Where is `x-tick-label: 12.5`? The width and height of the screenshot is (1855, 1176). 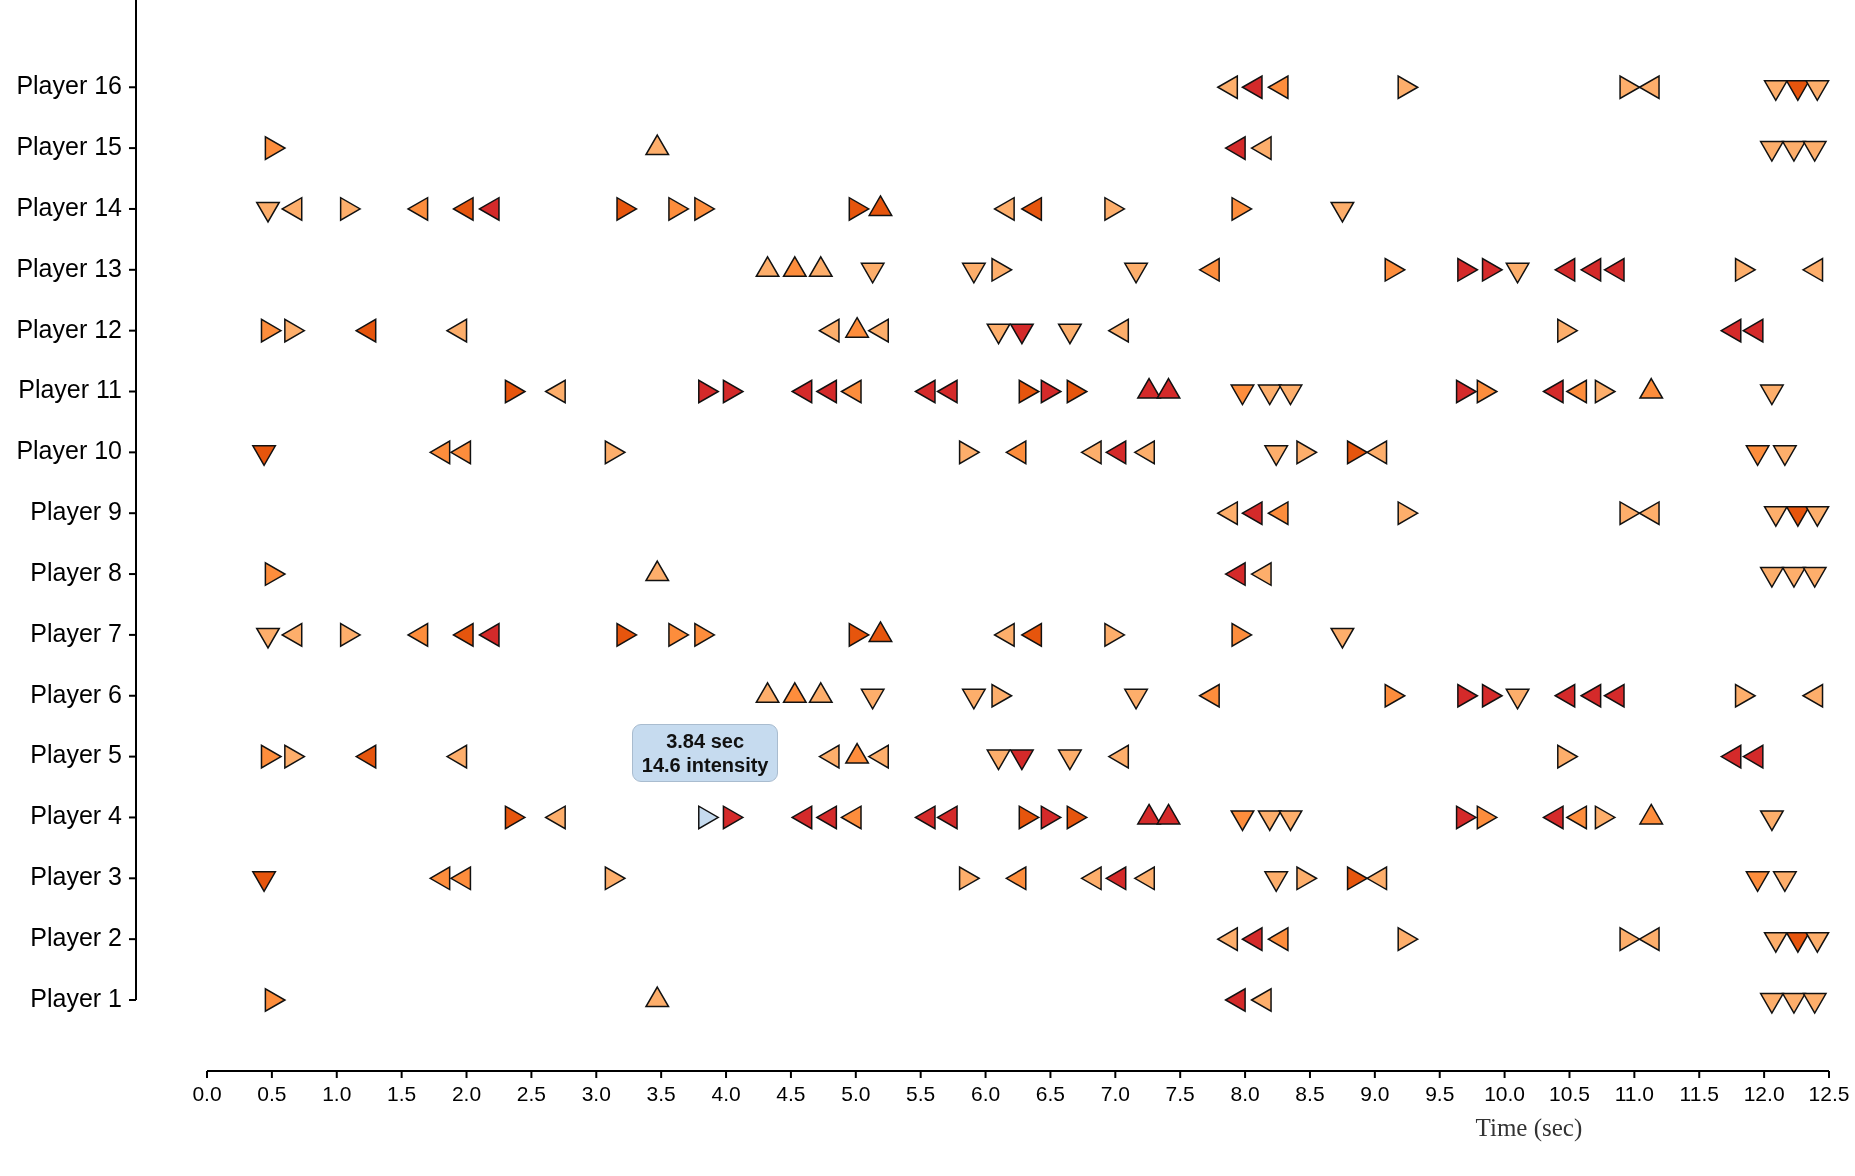
x-tick-label: 12.5 is located at coordinates (1829, 1094).